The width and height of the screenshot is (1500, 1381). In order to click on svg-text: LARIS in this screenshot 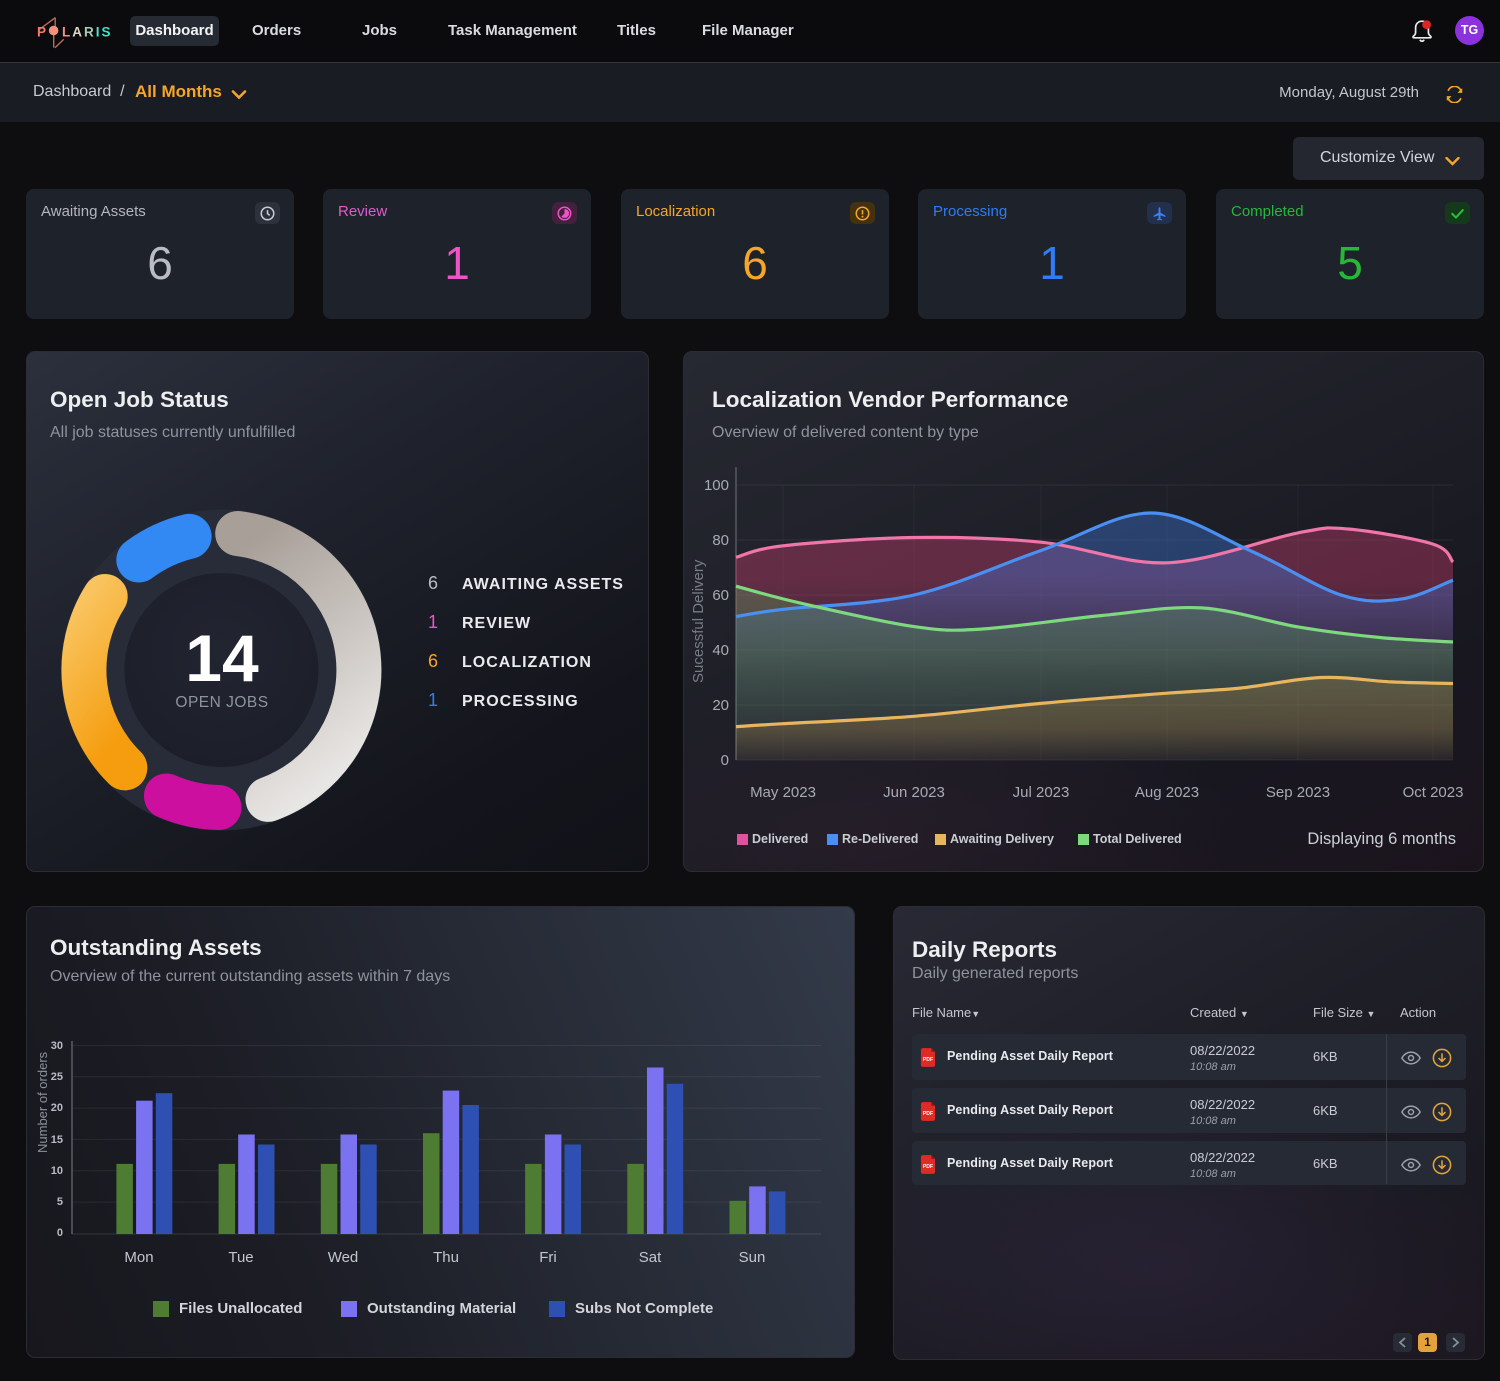, I will do `click(87, 32)`.